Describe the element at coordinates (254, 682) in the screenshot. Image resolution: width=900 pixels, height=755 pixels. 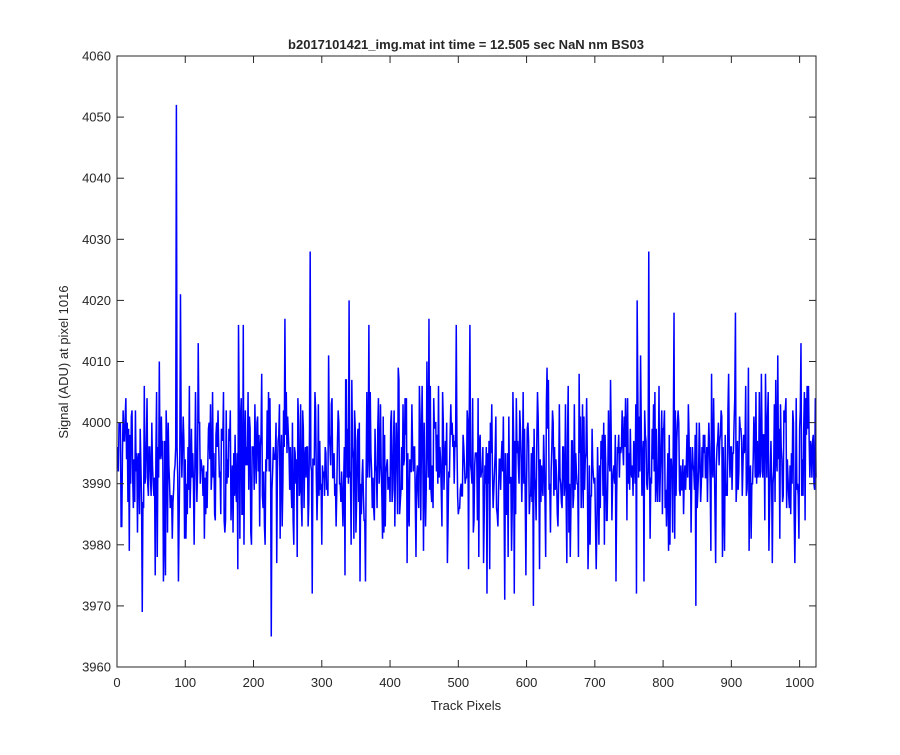
I see `x-tick-label: 200` at that location.